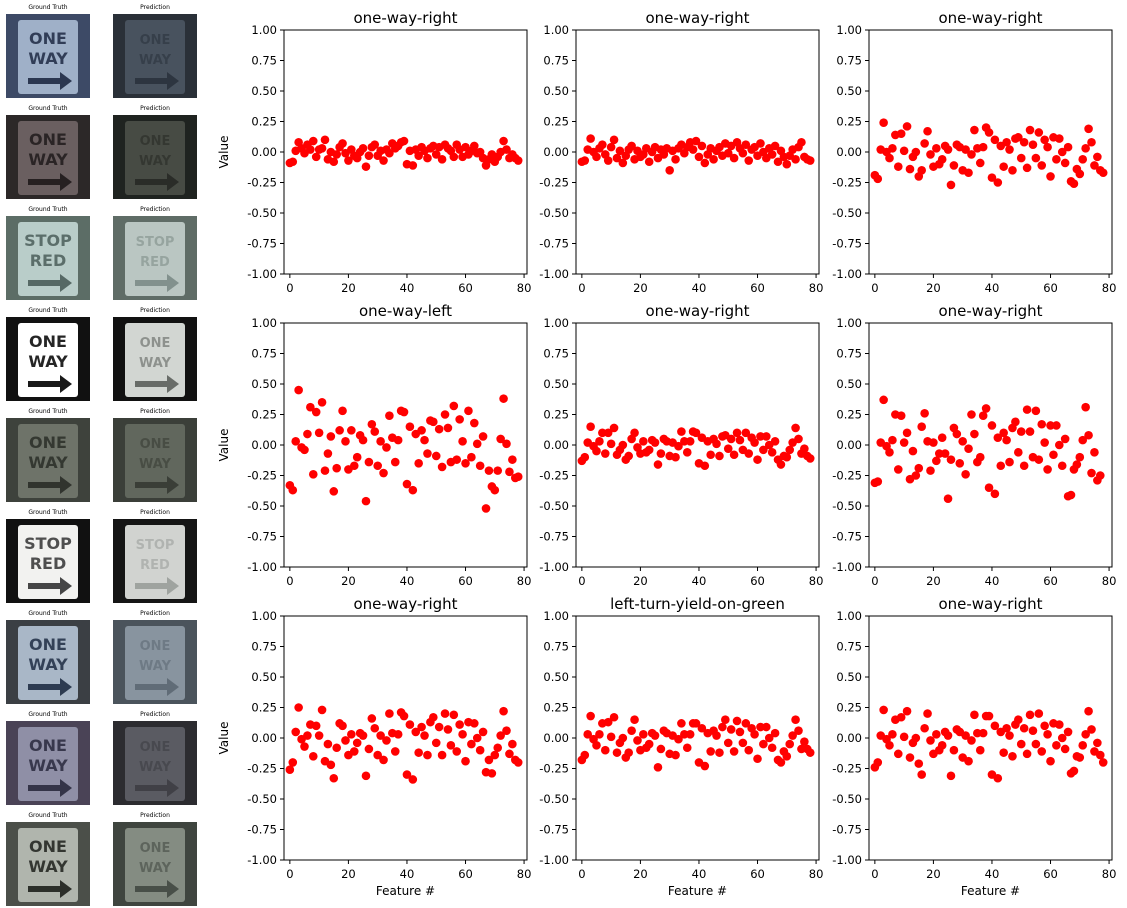  What do you see at coordinates (348, 874) in the screenshot?
I see `x-tick-label: 20` at bounding box center [348, 874].